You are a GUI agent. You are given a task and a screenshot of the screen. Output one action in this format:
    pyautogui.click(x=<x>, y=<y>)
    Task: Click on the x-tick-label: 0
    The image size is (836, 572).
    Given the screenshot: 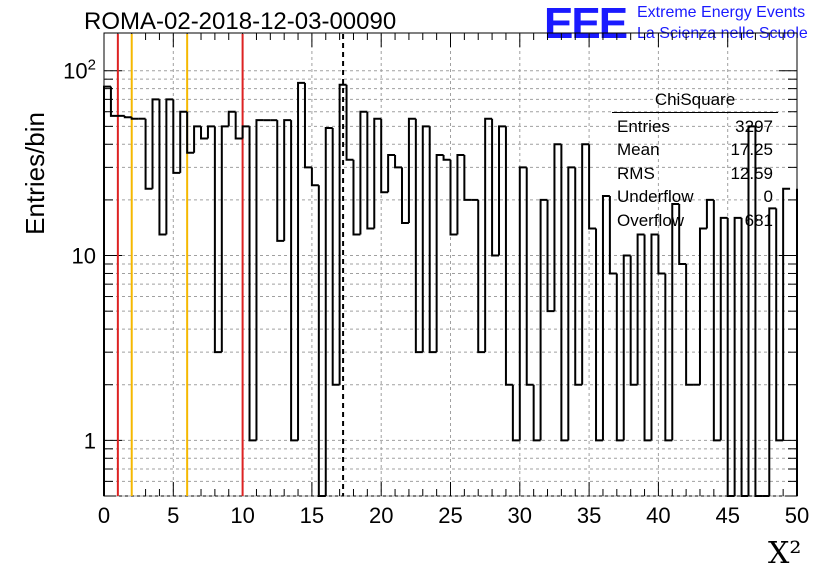 What is the action you would take?
    pyautogui.click(x=104, y=515)
    